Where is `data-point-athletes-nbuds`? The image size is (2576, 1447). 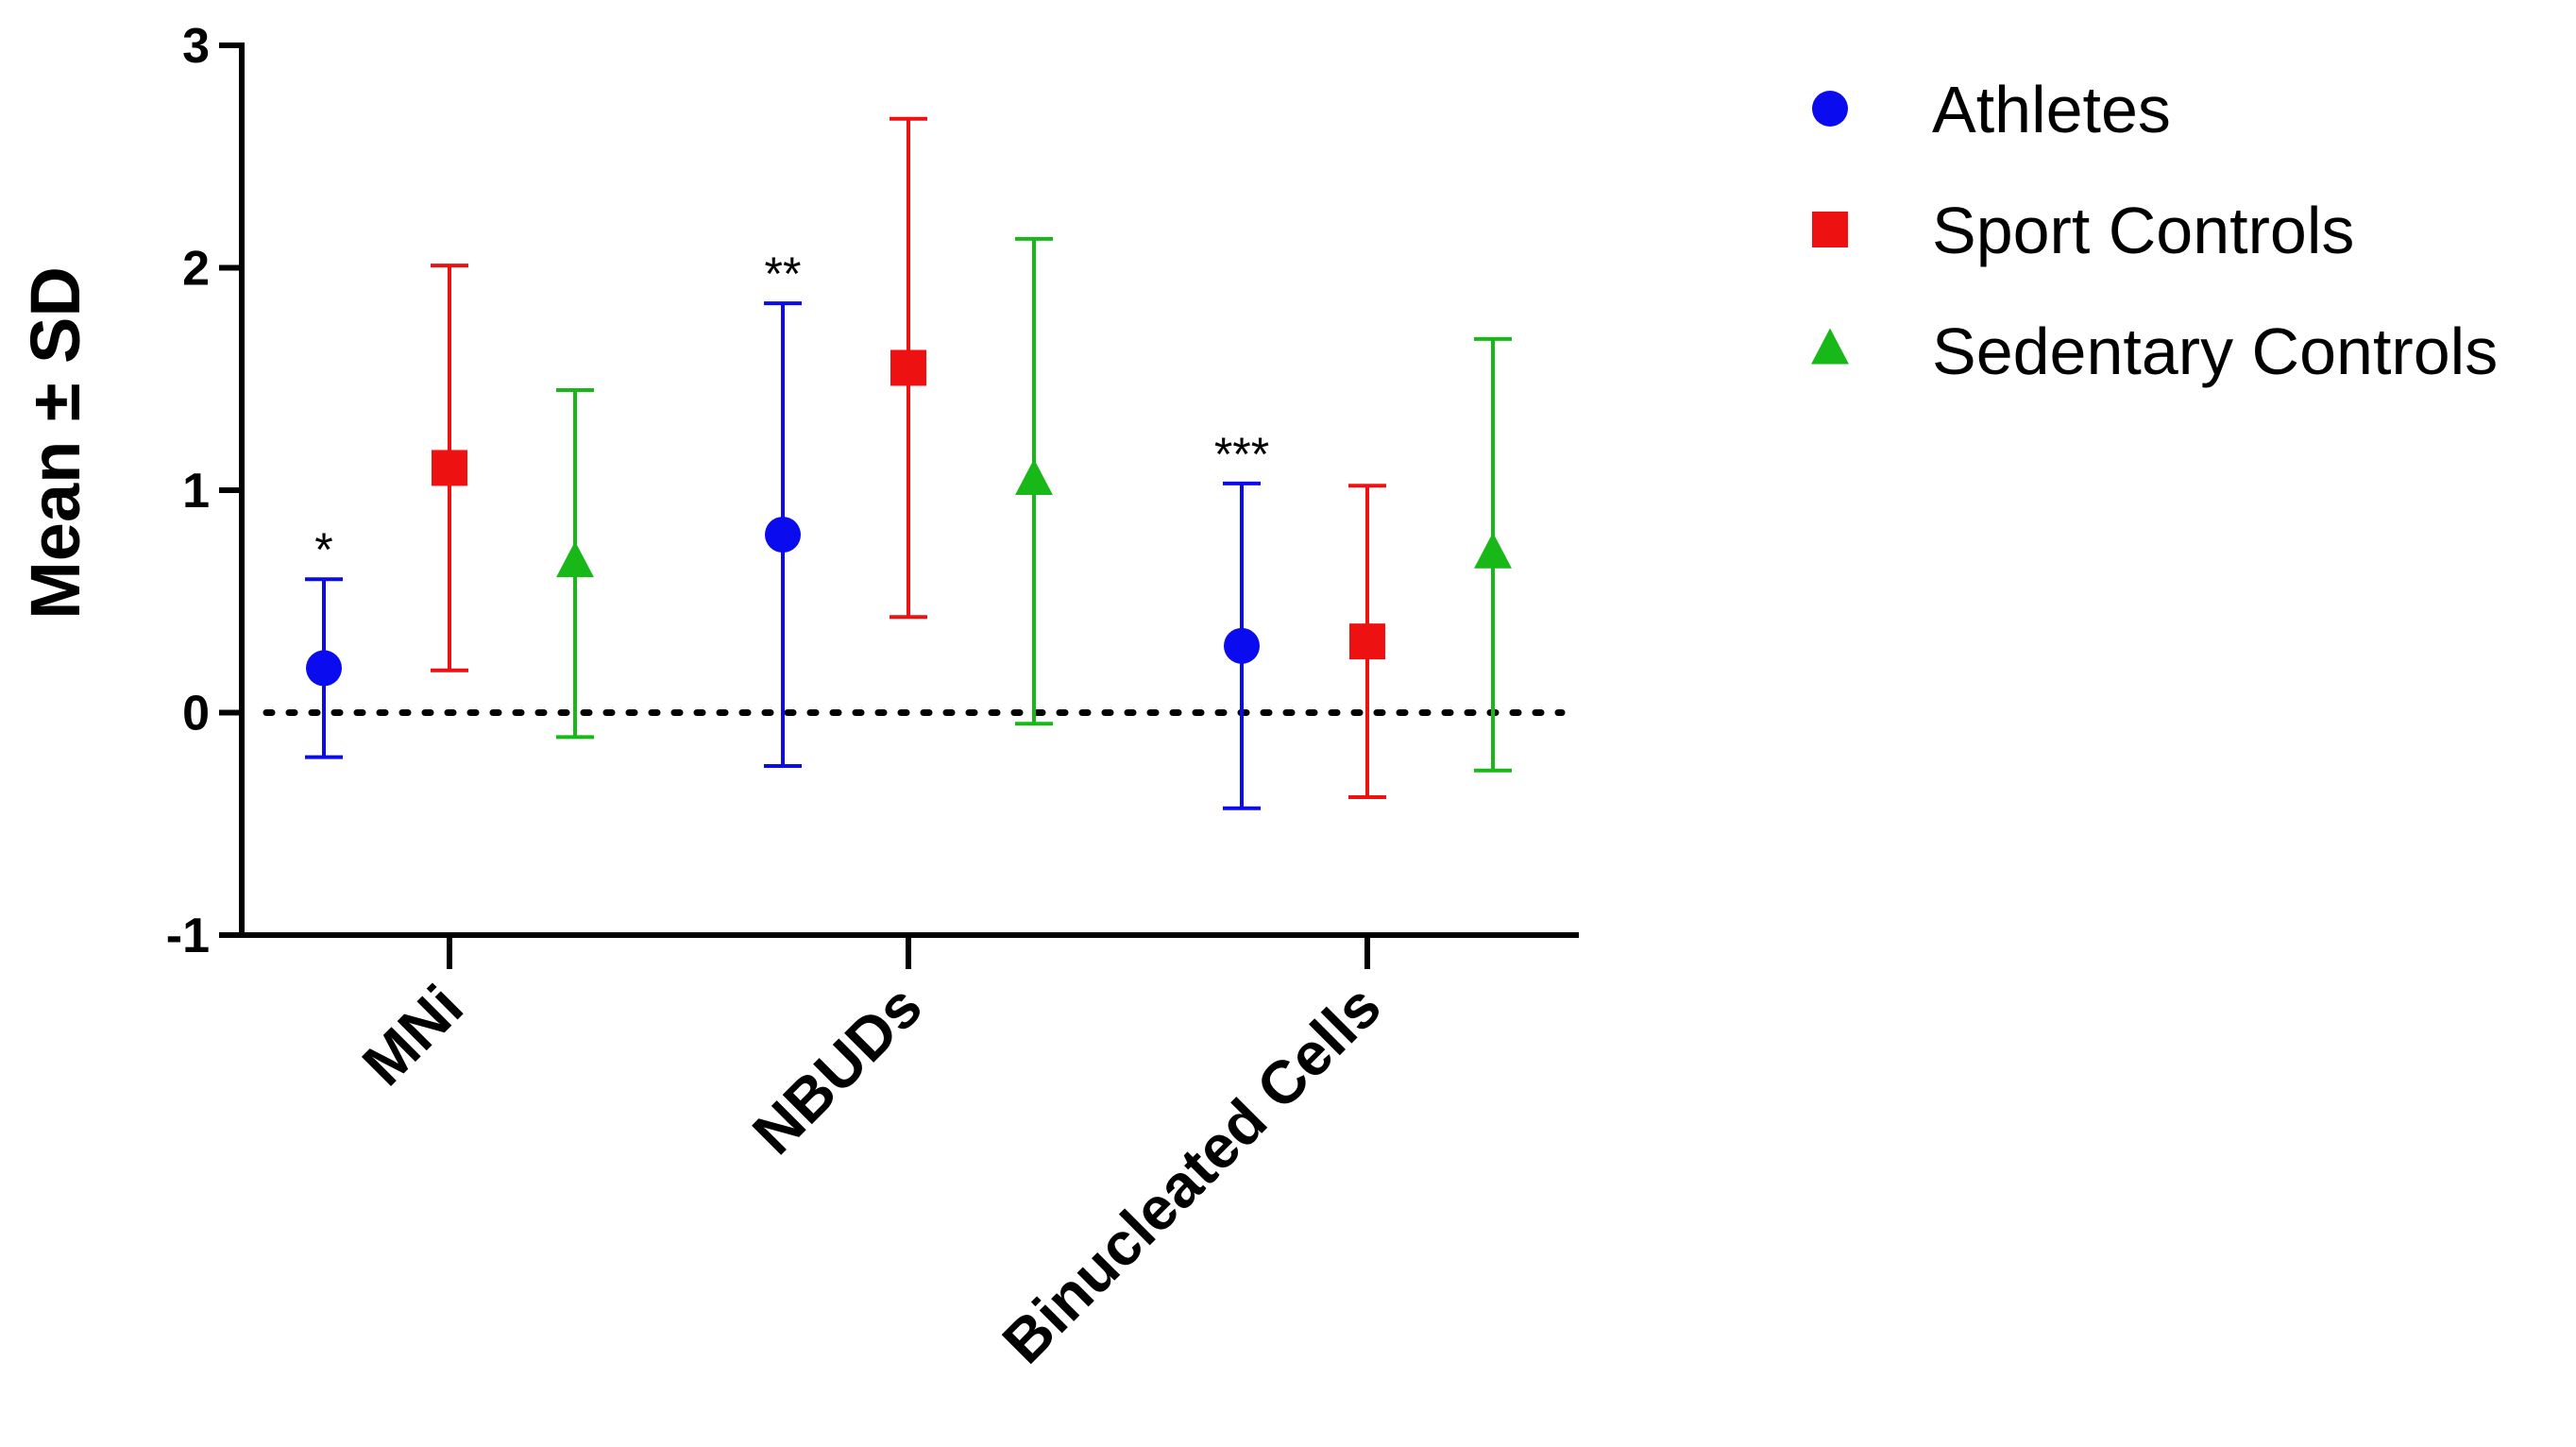
data-point-athletes-nbuds is located at coordinates (783, 535).